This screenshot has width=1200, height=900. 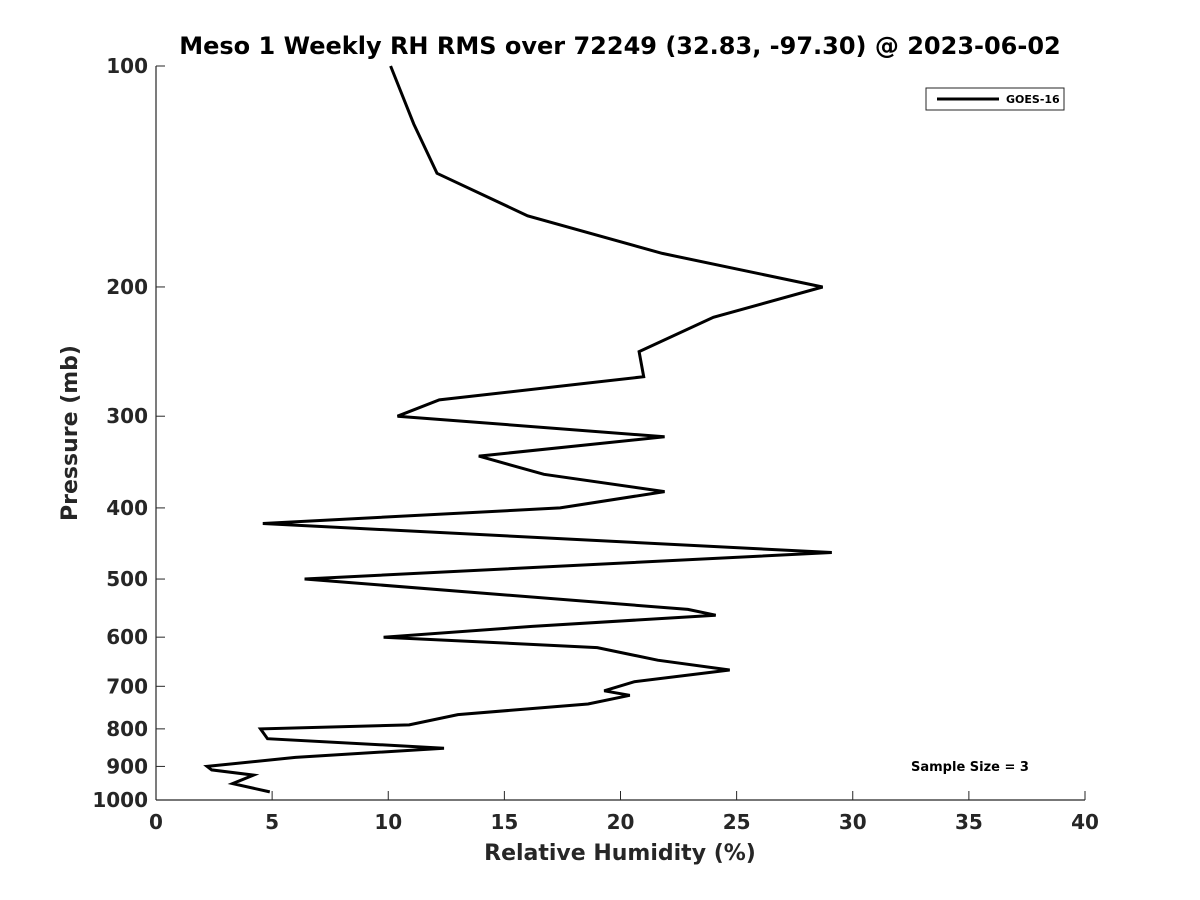 What do you see at coordinates (120, 800) in the screenshot?
I see `y-tick-label: 1000` at bounding box center [120, 800].